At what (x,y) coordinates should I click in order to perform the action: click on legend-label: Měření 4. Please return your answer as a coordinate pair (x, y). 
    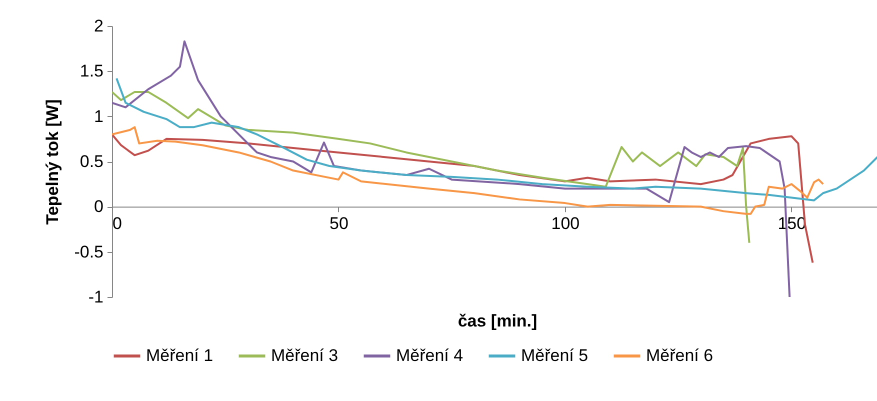
    Looking at the image, I should click on (430, 355).